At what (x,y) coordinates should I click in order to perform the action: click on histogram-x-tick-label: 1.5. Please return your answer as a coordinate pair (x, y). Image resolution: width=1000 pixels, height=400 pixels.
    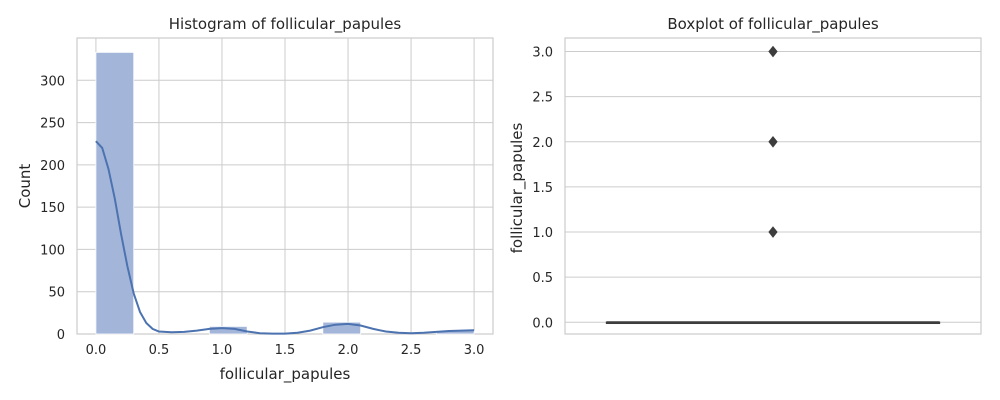
    Looking at the image, I should click on (285, 350).